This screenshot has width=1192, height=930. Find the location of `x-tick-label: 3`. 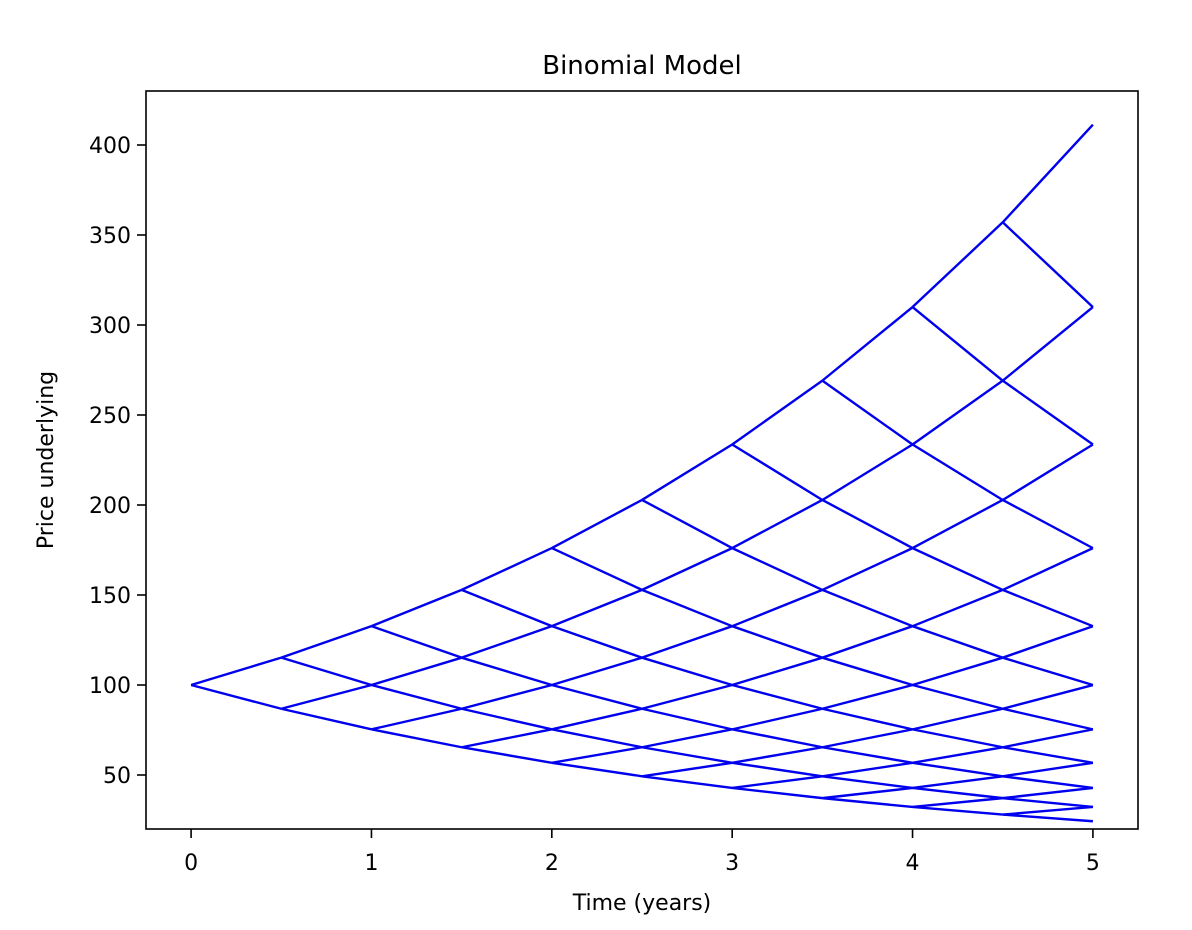

x-tick-label: 3 is located at coordinates (732, 863).